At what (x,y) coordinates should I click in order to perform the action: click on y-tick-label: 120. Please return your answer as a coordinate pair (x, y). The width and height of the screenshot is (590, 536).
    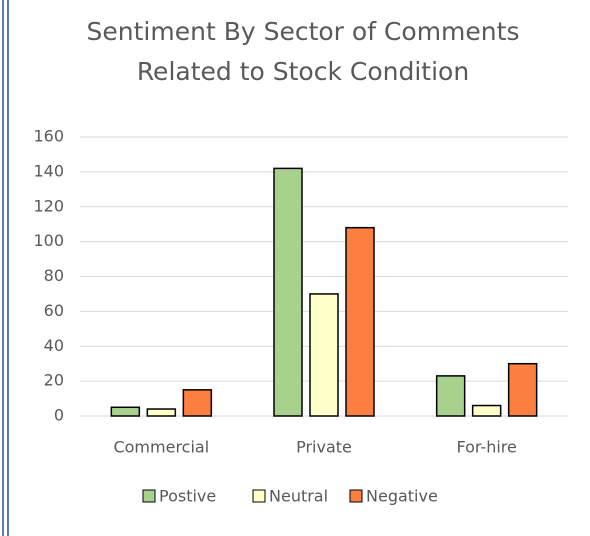
    Looking at the image, I should click on (48, 205).